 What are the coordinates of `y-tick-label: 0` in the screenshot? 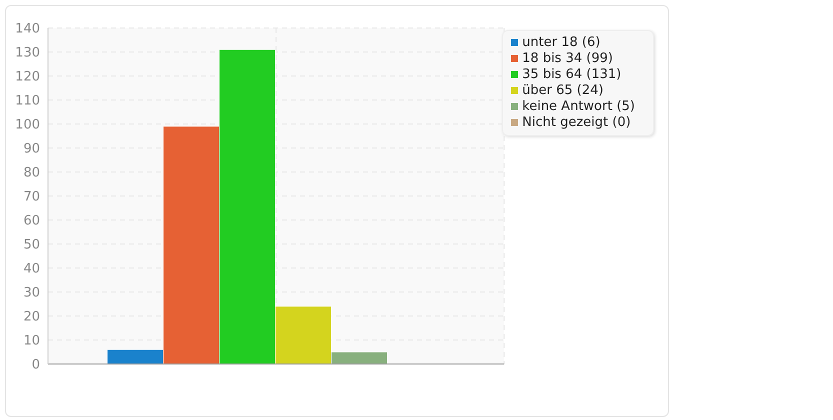 It's located at (36, 365).